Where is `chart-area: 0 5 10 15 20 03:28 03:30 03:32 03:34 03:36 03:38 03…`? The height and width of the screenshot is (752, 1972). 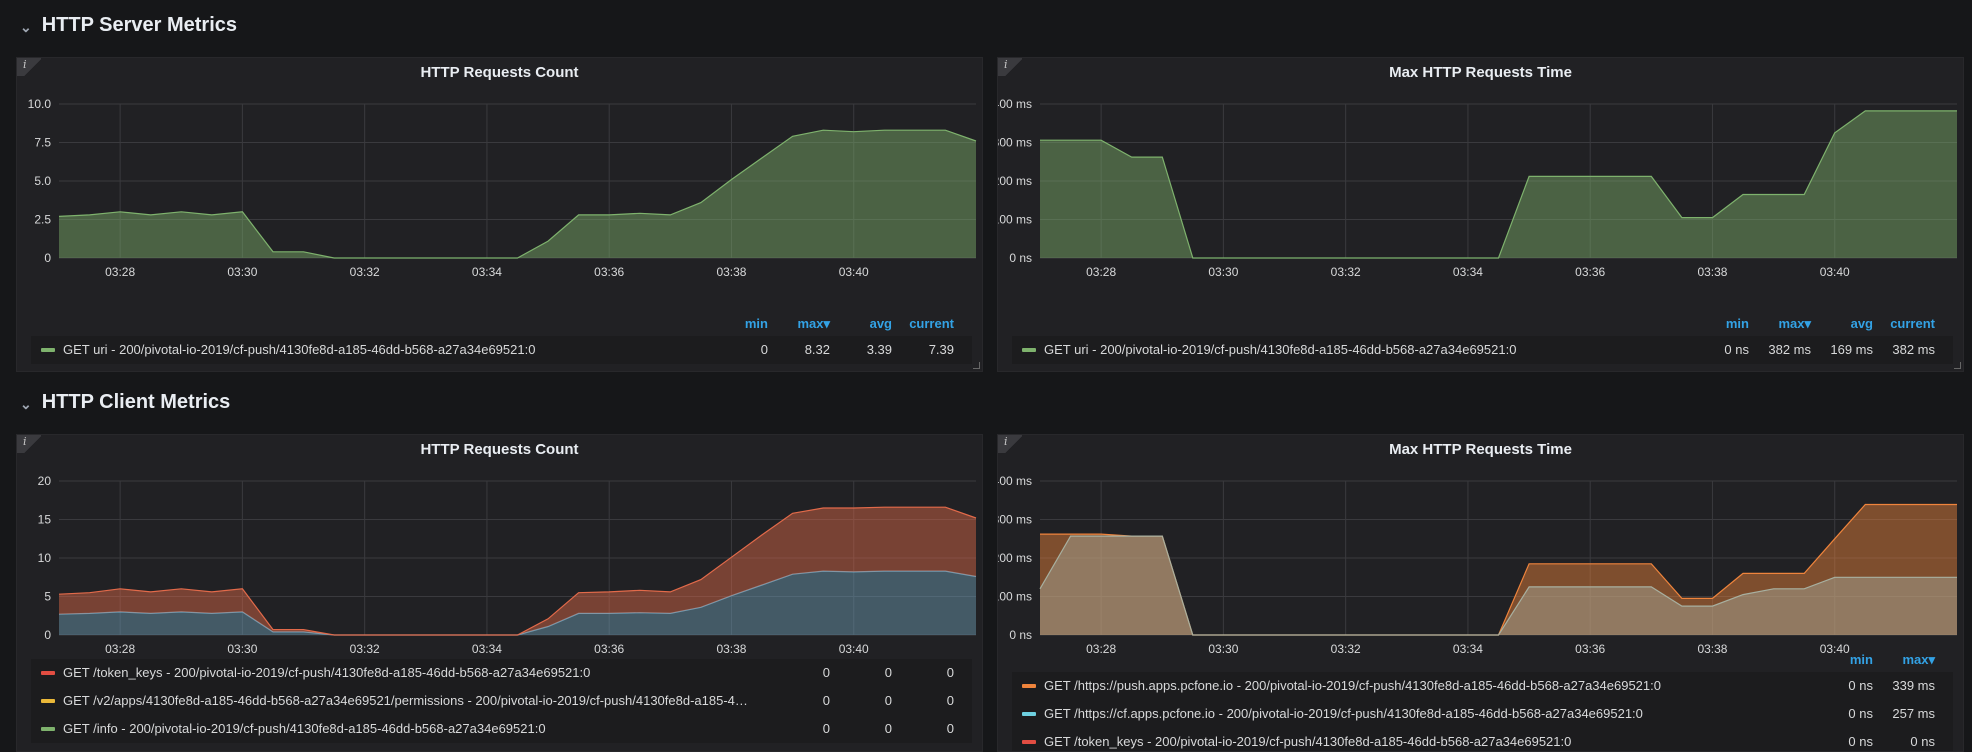 chart-area: 0 5 10 15 20 03:28 03:30 03:32 03:34 03:36 03:38 03… is located at coordinates (507, 565).